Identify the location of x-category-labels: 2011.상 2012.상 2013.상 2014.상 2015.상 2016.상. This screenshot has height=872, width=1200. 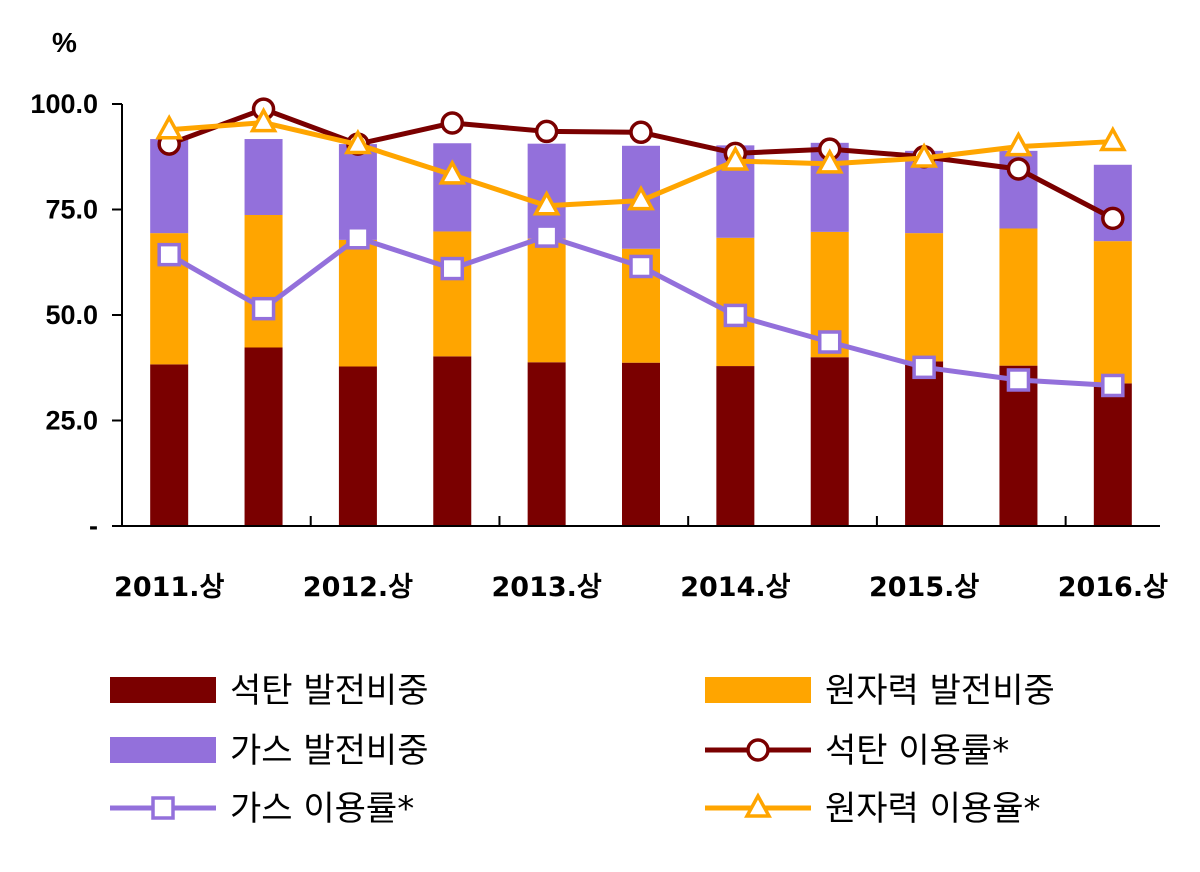
(641, 559).